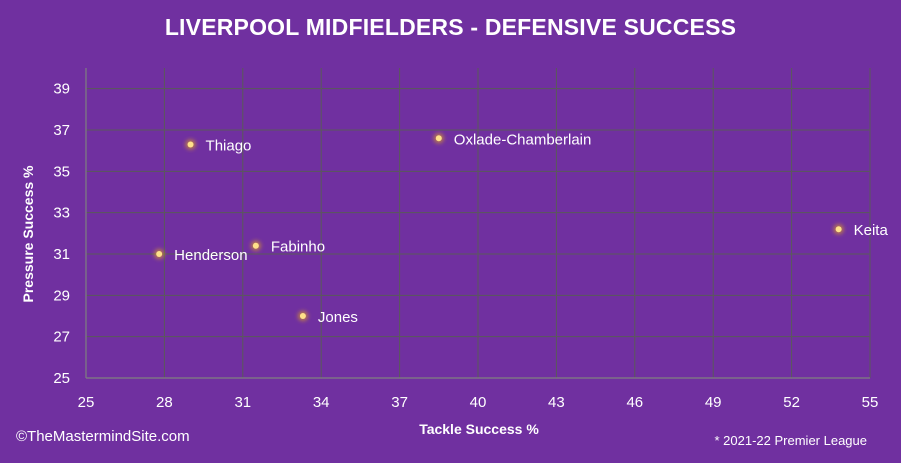 This screenshot has height=463, width=901. Describe the element at coordinates (791, 402) in the screenshot. I see `x-tick-label: 52` at that location.